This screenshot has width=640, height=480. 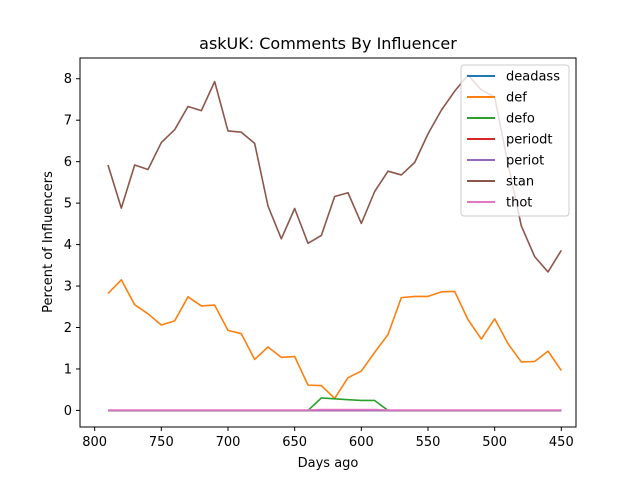 What do you see at coordinates (533, 77) in the screenshot?
I see `legend-label-deadass: deadass` at bounding box center [533, 77].